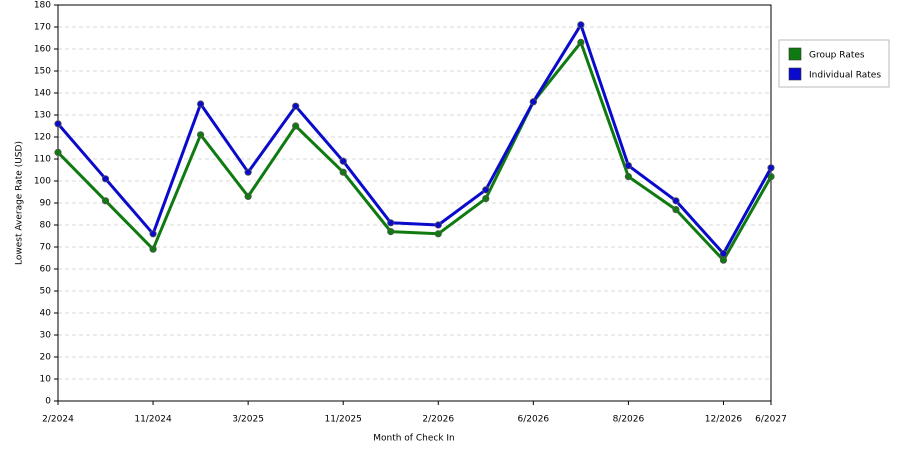 Image resolution: width=900 pixels, height=450 pixels. Describe the element at coordinates (845, 76) in the screenshot. I see `legend-label: Individual Rates` at that location.